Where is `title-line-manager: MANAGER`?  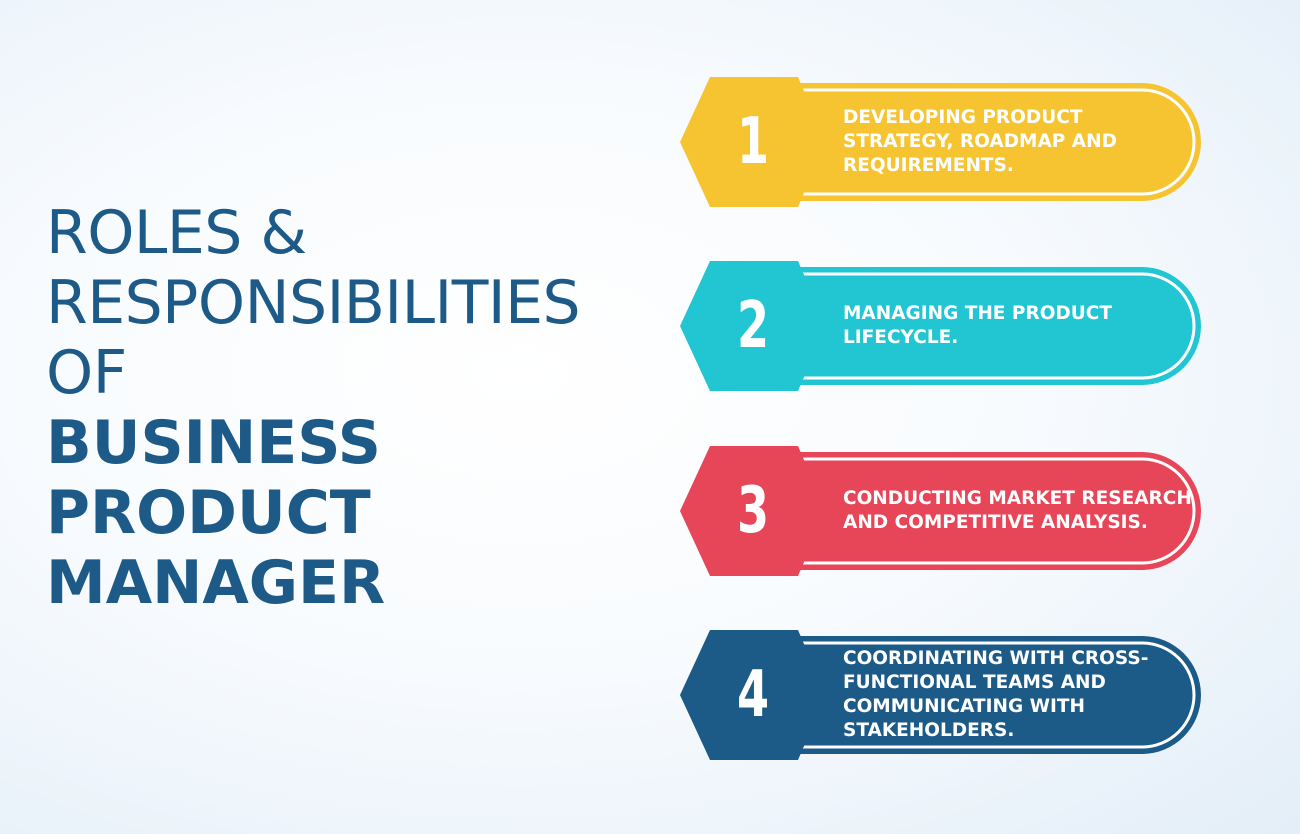
title-line-manager: MANAGER is located at coordinates (216, 583).